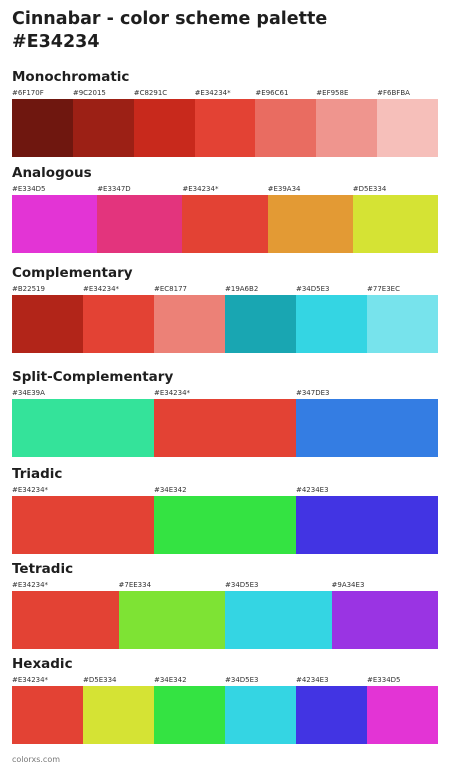 The image size is (474, 770). What do you see at coordinates (42, 664) in the screenshot?
I see `section-title: Hexadic` at bounding box center [42, 664].